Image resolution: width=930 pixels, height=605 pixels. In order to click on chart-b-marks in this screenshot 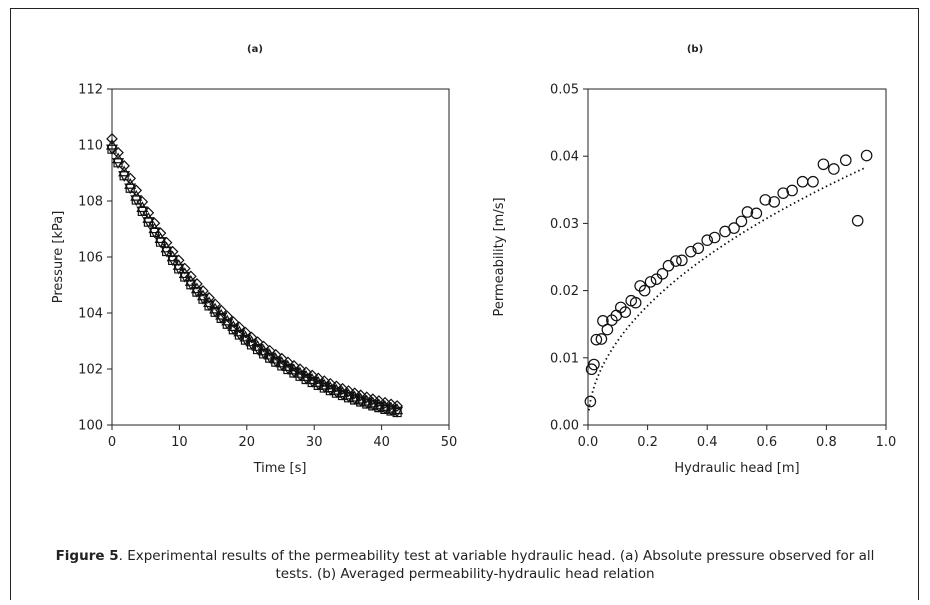, I will do `click(728, 280)`.